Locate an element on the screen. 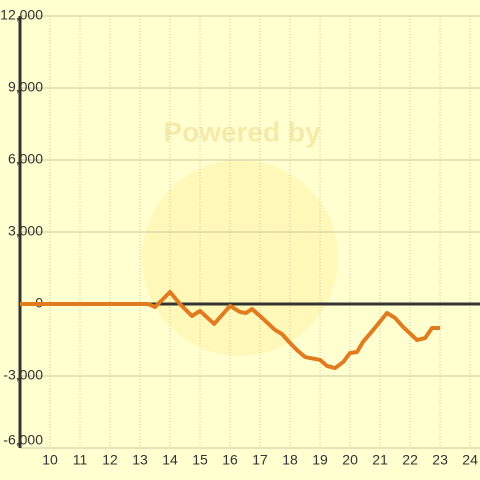 The image size is (480, 480). x-tick-label: 12 is located at coordinates (110, 460).